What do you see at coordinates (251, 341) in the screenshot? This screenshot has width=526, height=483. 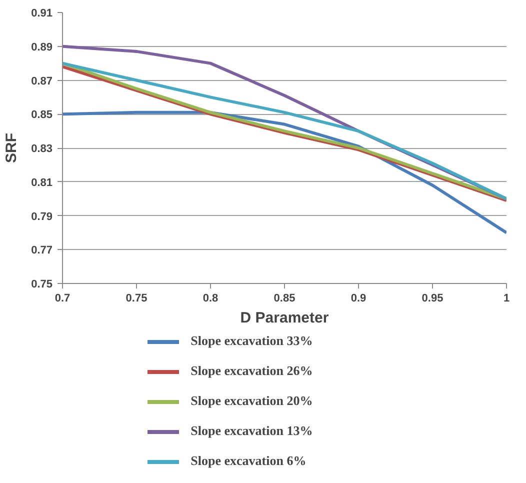 I see `legend-label: Slope excavation 33%` at bounding box center [251, 341].